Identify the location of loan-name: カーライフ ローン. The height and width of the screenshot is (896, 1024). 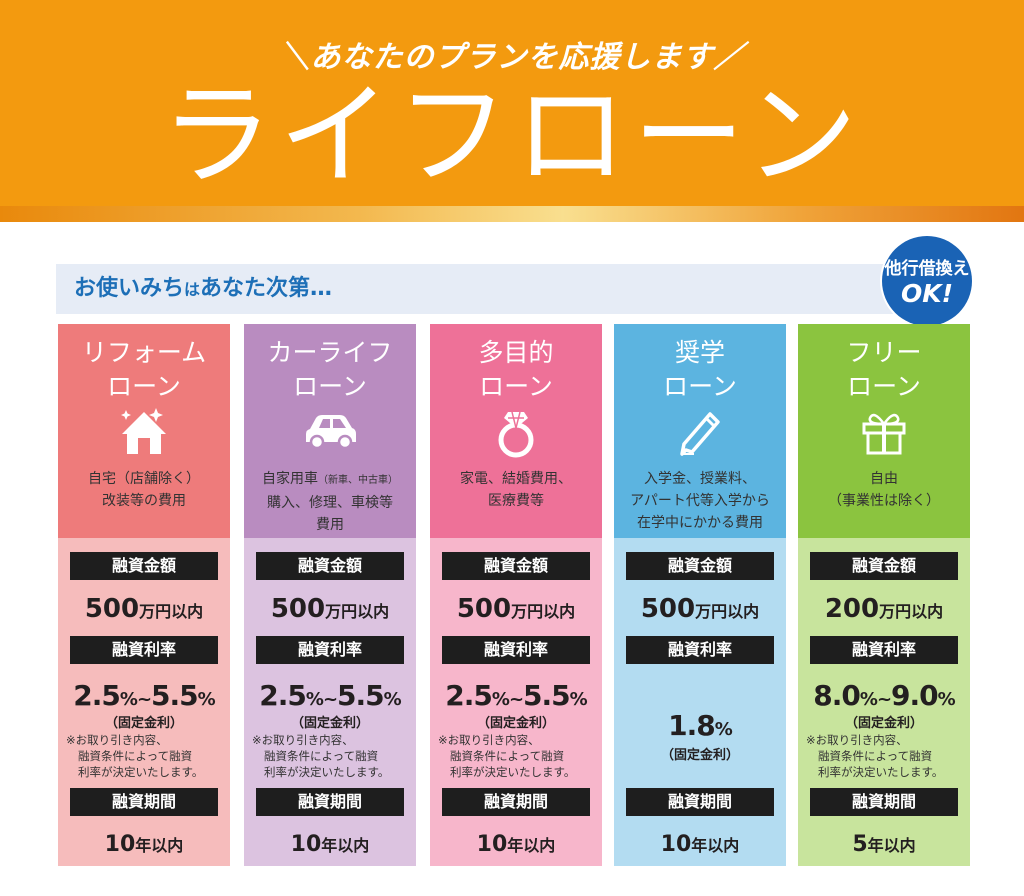
(330, 370).